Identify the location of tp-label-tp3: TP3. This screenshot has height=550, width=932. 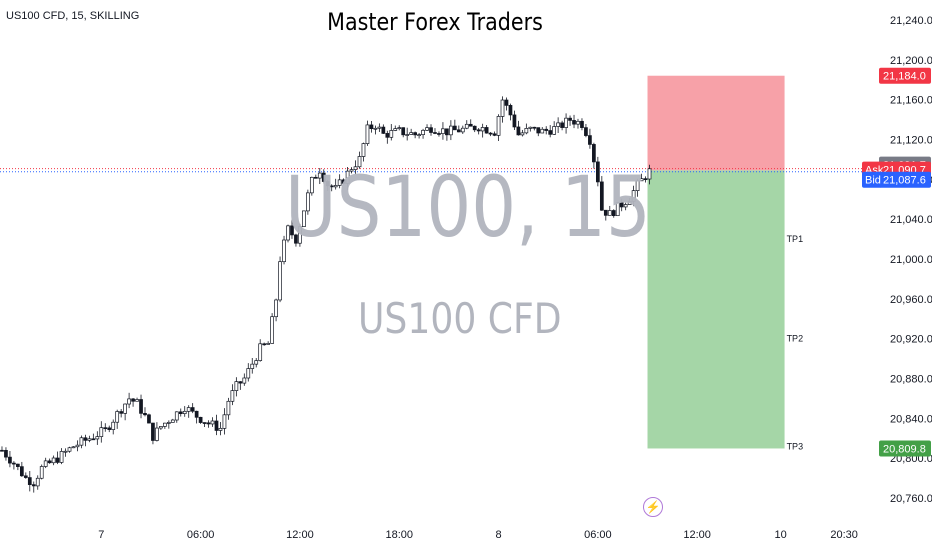
(795, 446).